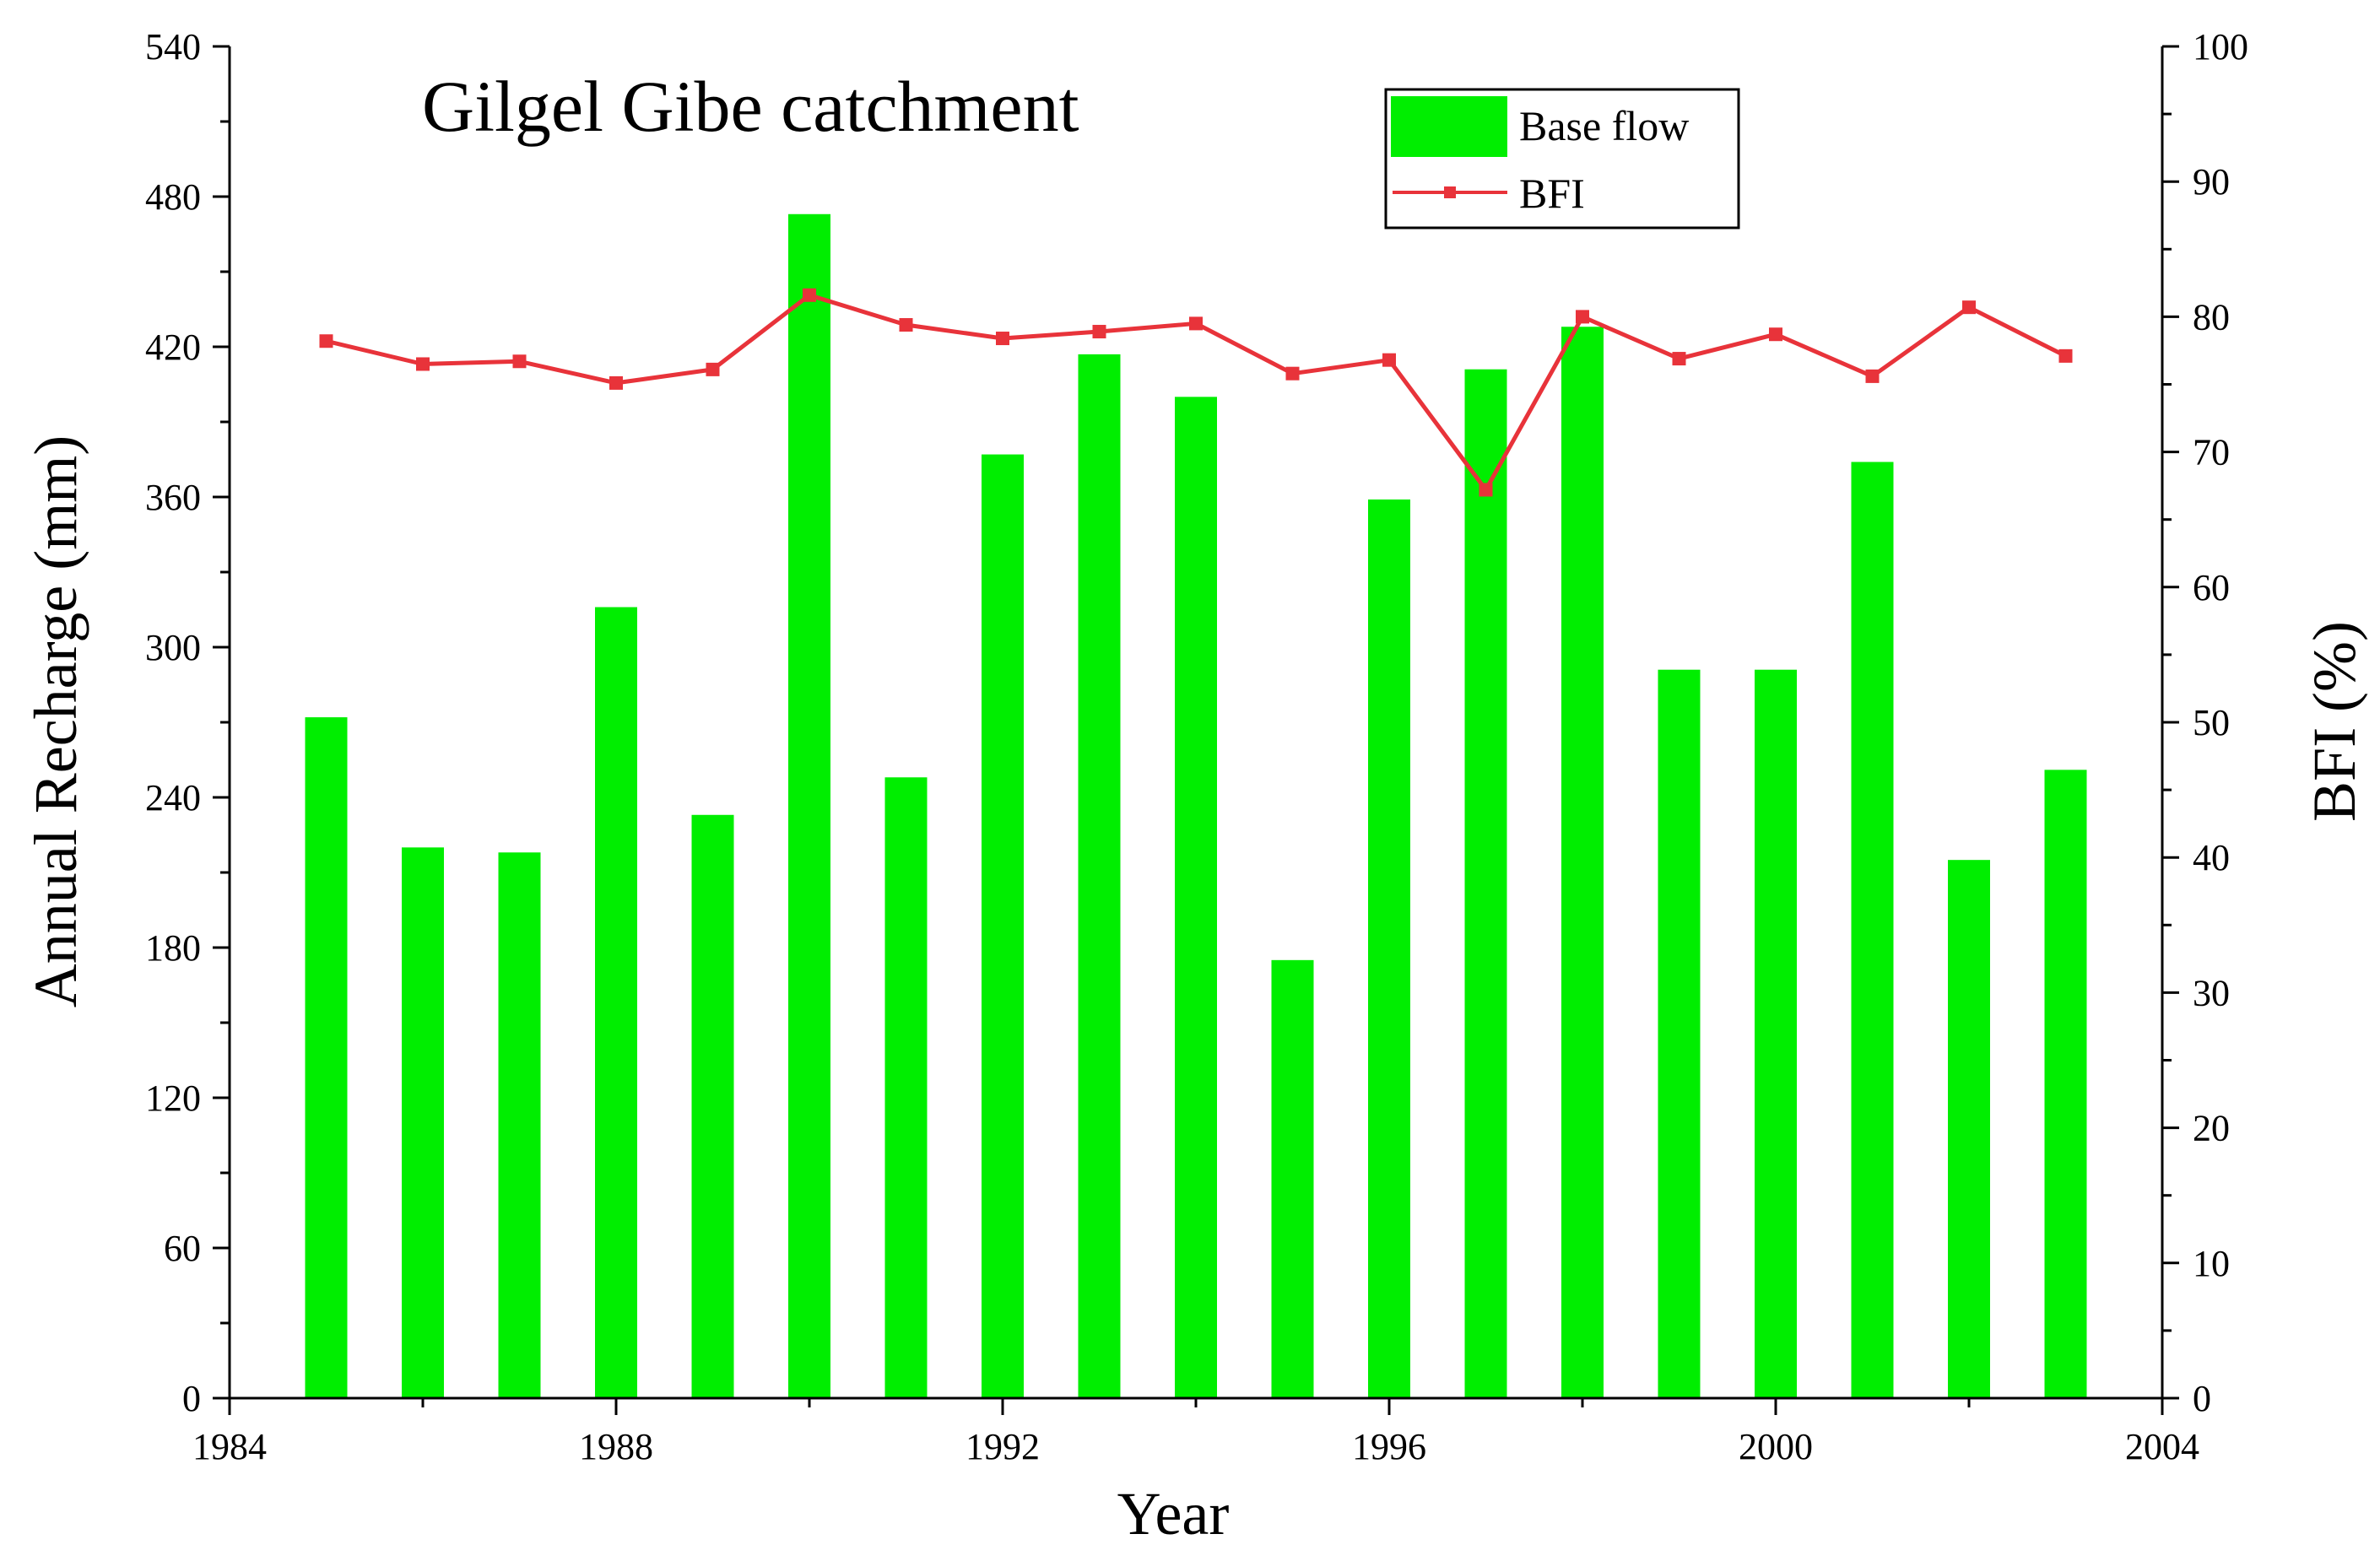 The height and width of the screenshot is (1561, 2380). Describe the element at coordinates (2065, 355) in the screenshot. I see `bfi-point-2003` at that location.